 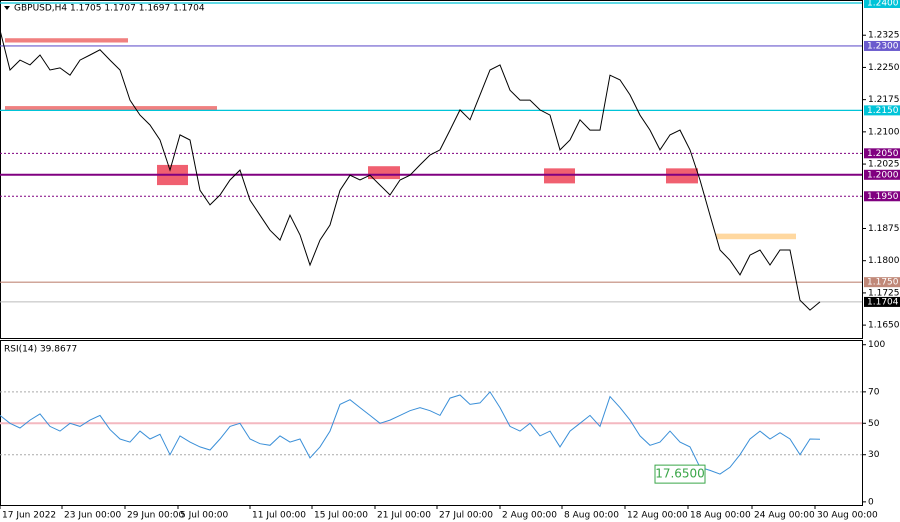 I want to click on y-tick-label: 1.1650, so click(x=884, y=326).